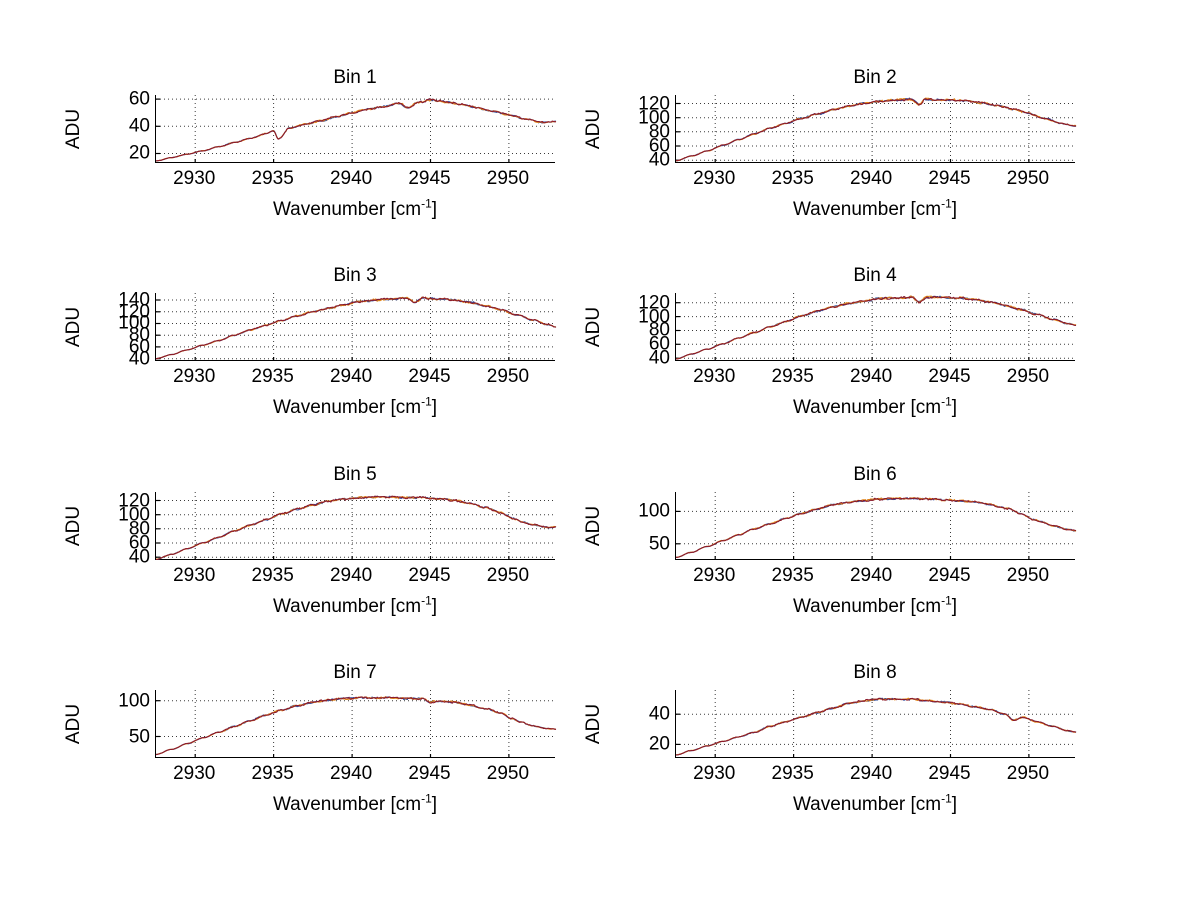 The height and width of the screenshot is (901, 1200). Describe the element at coordinates (875, 77) in the screenshot. I see `subplot-title: Bin 2` at that location.